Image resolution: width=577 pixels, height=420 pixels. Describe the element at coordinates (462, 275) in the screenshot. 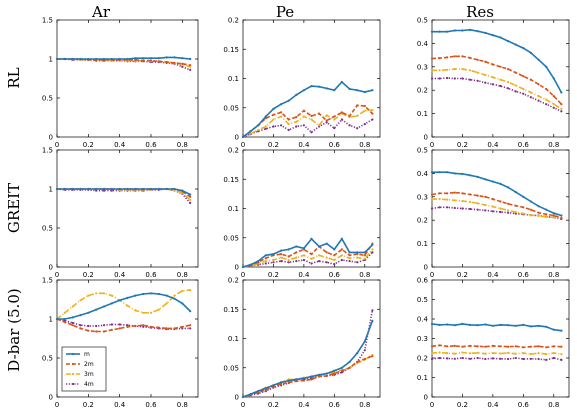

I see `x-tick-label: 0.2` at that location.